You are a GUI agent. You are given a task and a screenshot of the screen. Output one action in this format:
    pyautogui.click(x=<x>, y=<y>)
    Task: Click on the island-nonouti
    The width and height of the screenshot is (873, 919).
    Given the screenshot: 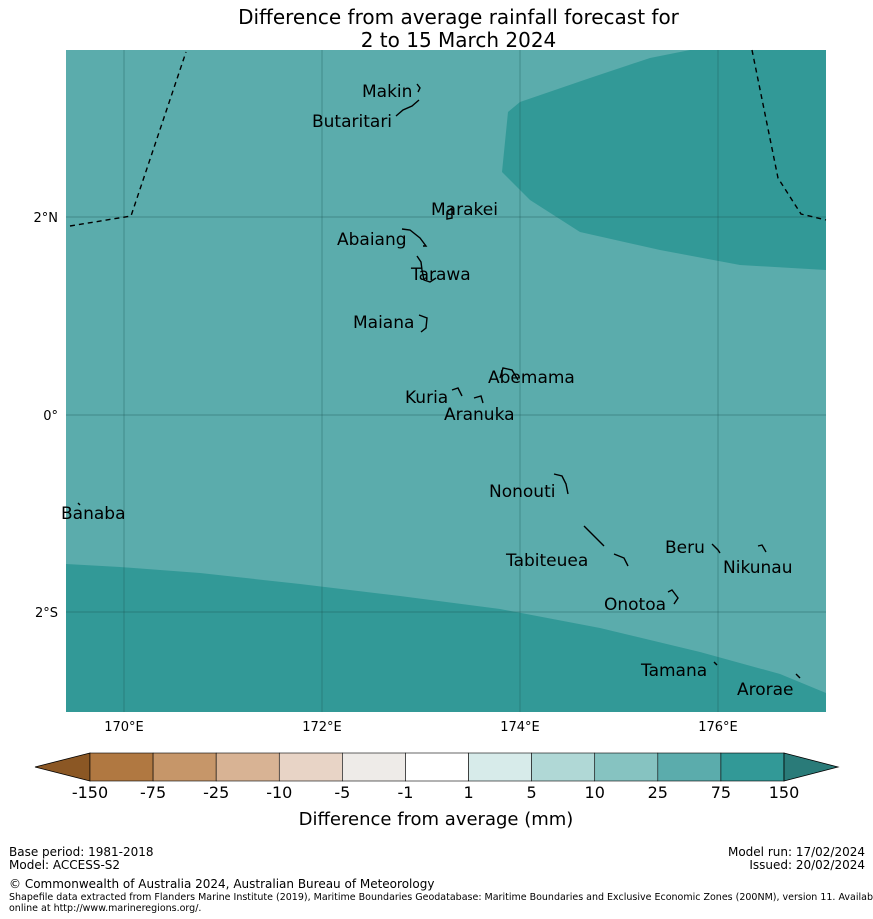 What is the action you would take?
    pyautogui.click(x=561, y=484)
    